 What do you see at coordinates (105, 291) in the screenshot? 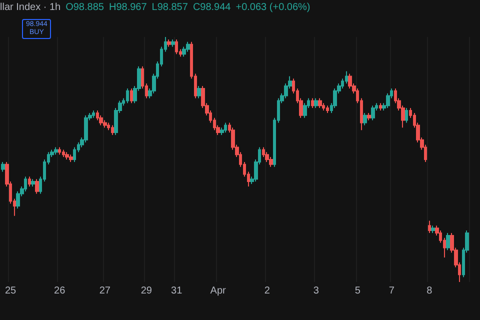
I see `x-tick-label: 27` at bounding box center [105, 291].